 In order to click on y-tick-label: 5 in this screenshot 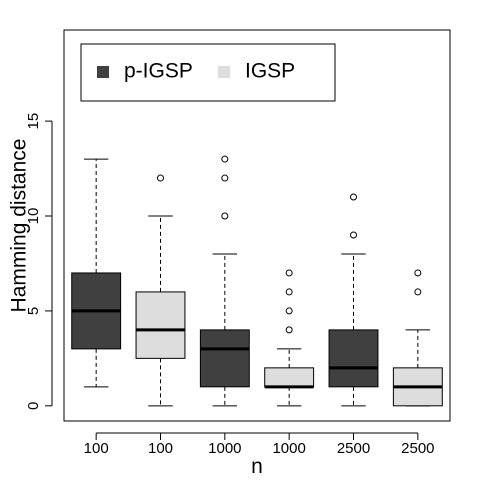, I will do `click(33, 311)`.